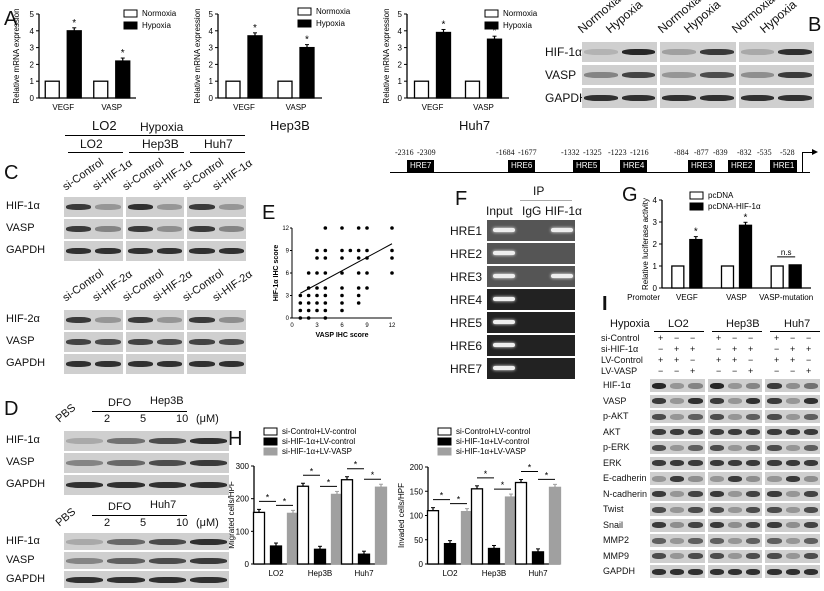 This screenshot has width=824, height=591. I want to click on hre-row-label: HRE3, so click(466, 277).